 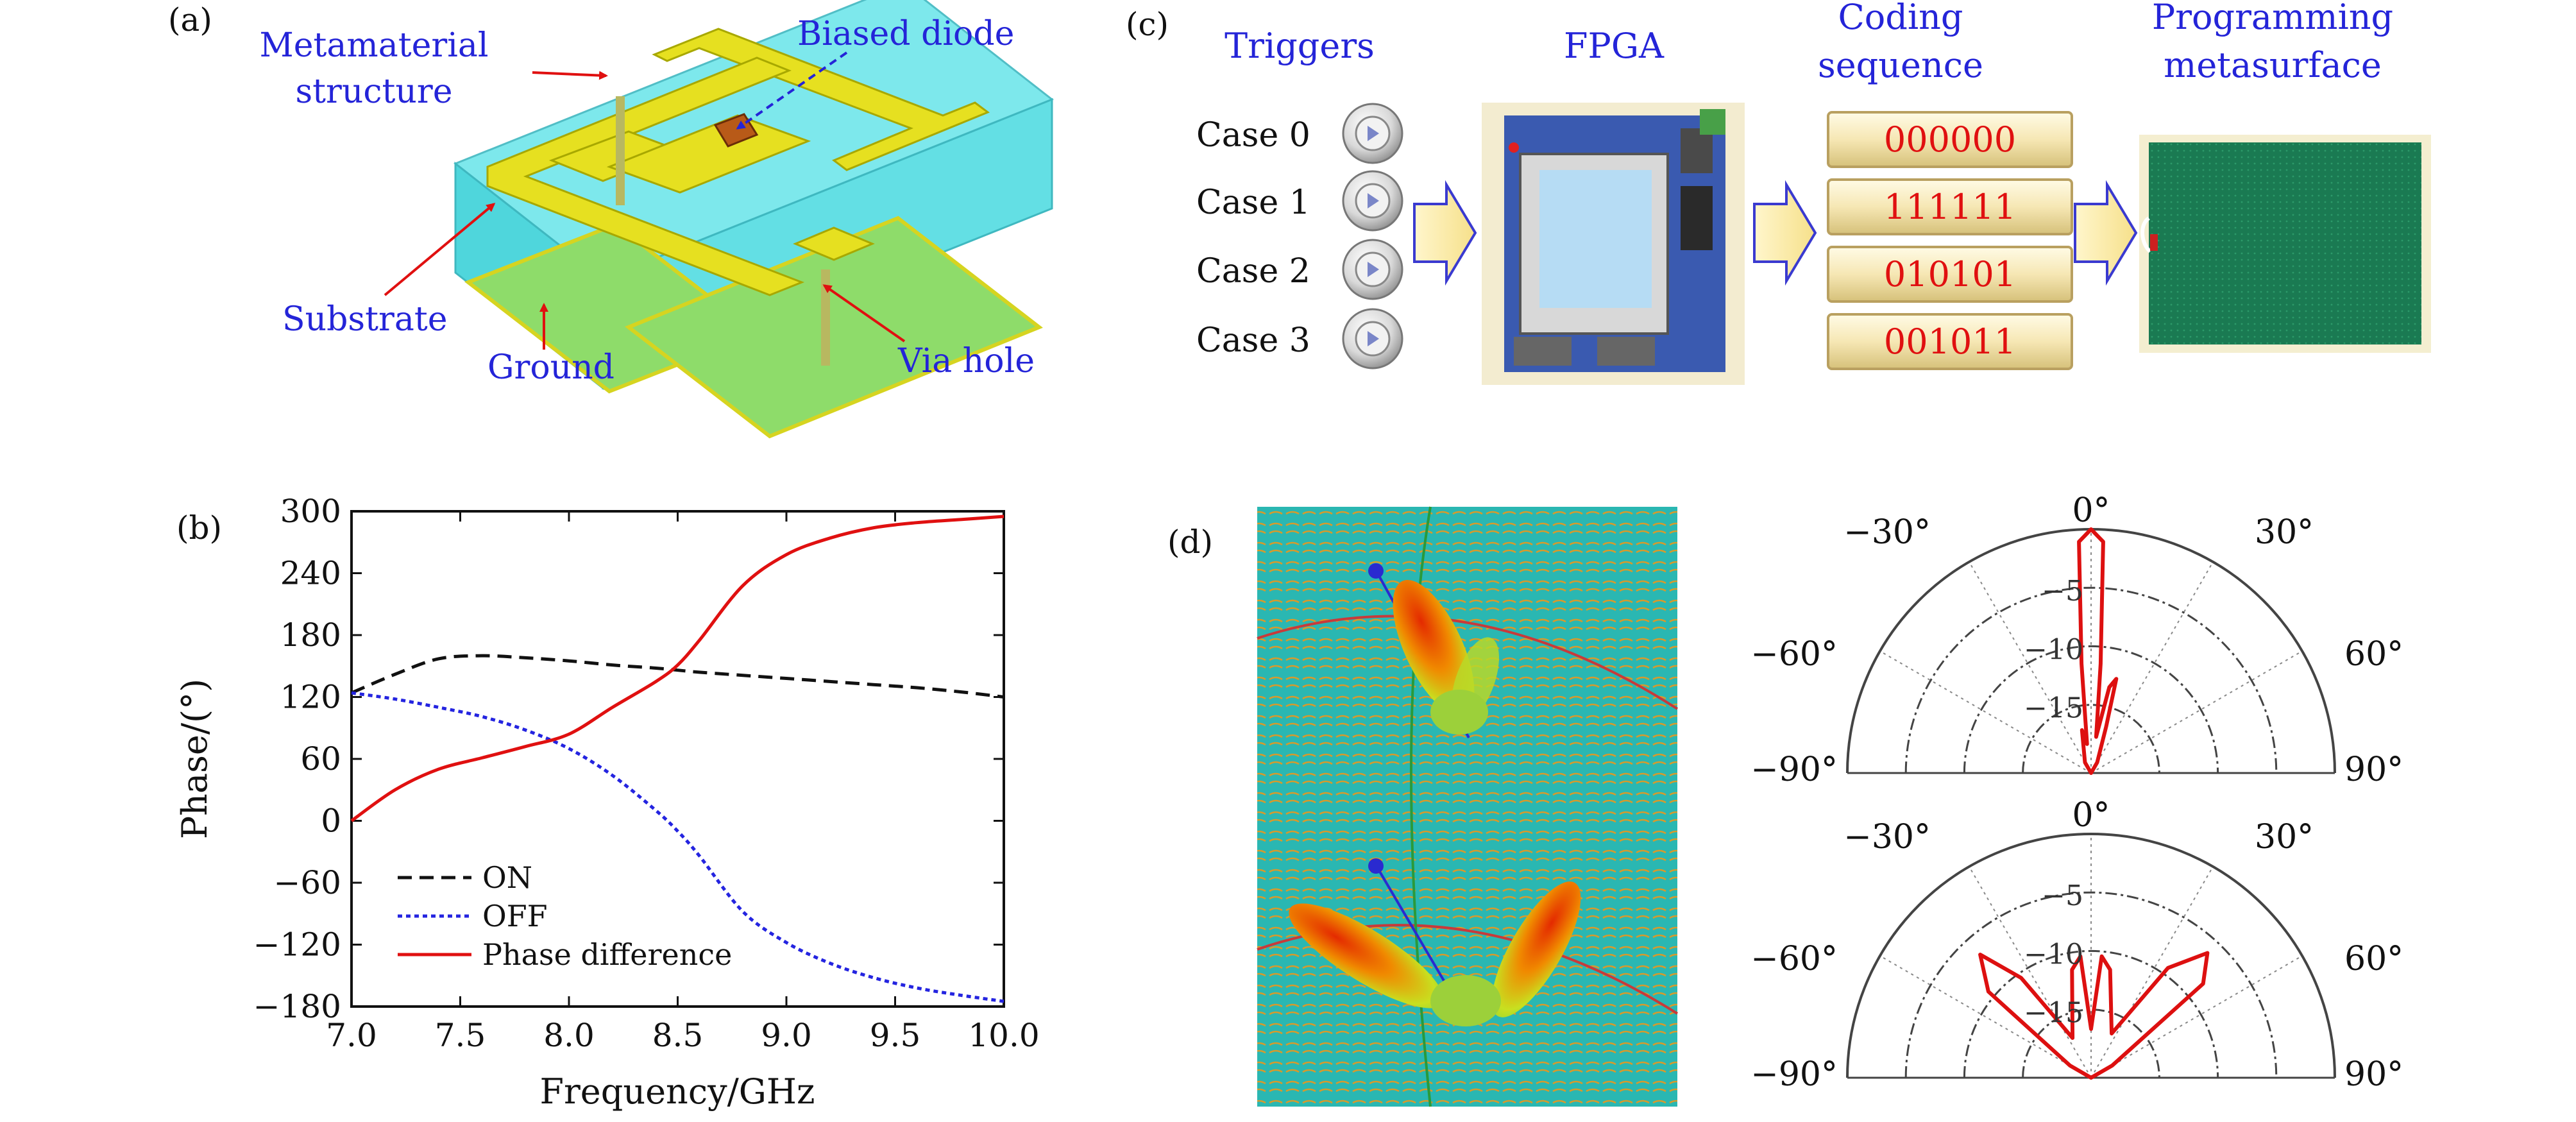 I want to click on y-tick-label: 300, so click(x=310, y=511).